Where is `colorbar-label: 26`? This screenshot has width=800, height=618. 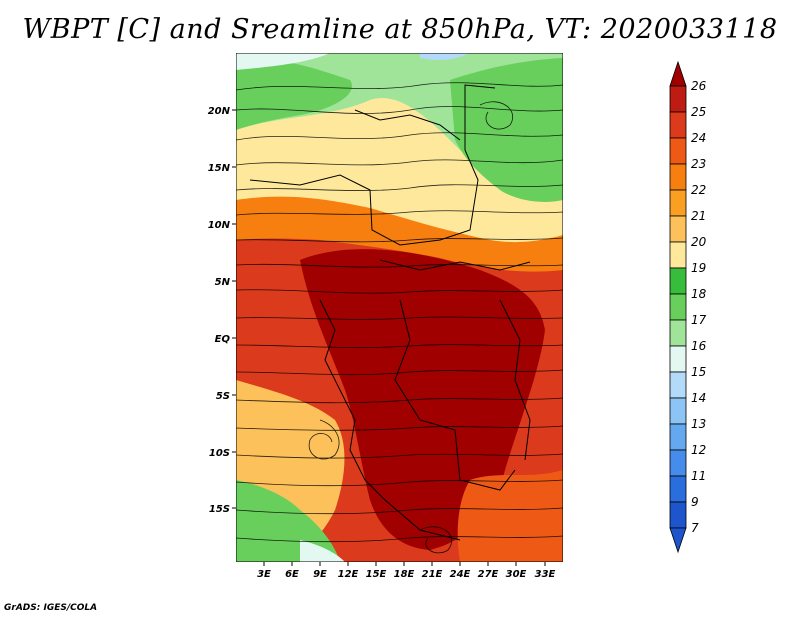 colorbar-label: 26 is located at coordinates (699, 86).